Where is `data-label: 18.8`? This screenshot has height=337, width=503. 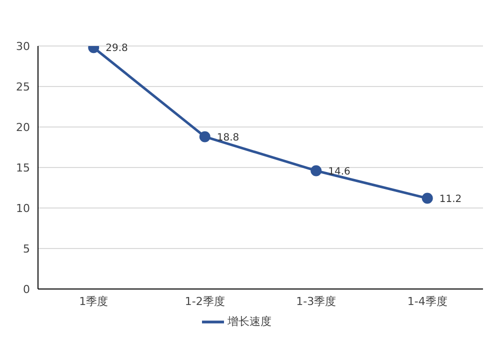 data-label: 18.8 is located at coordinates (228, 138).